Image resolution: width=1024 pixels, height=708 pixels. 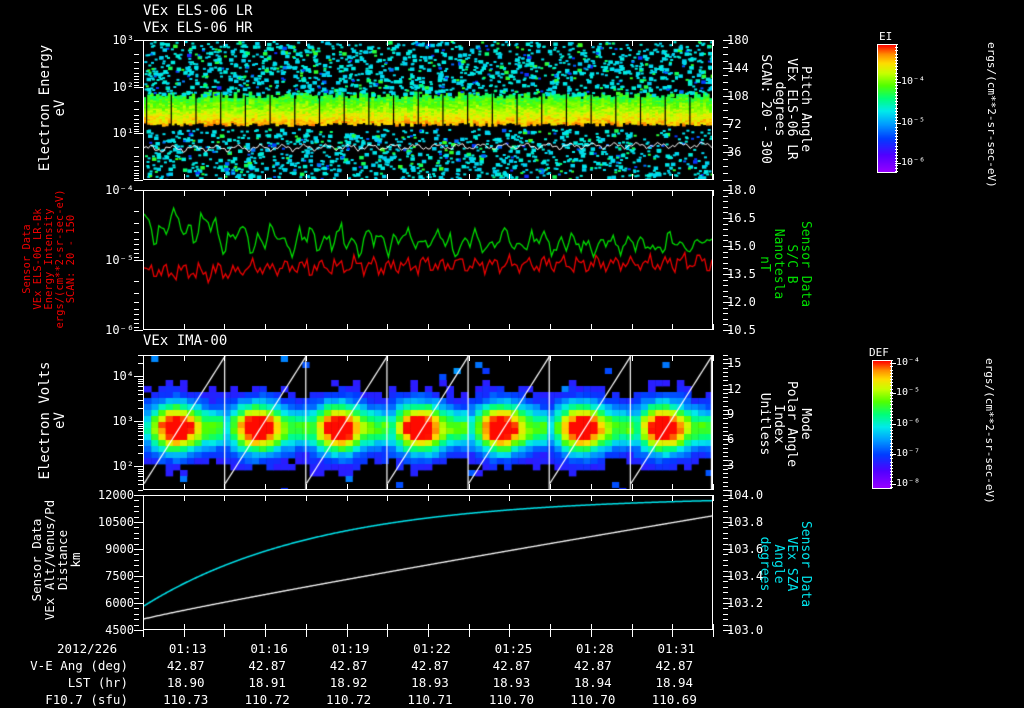 What do you see at coordinates (428, 562) in the screenshot?
I see `panel4-plot-area` at bounding box center [428, 562].